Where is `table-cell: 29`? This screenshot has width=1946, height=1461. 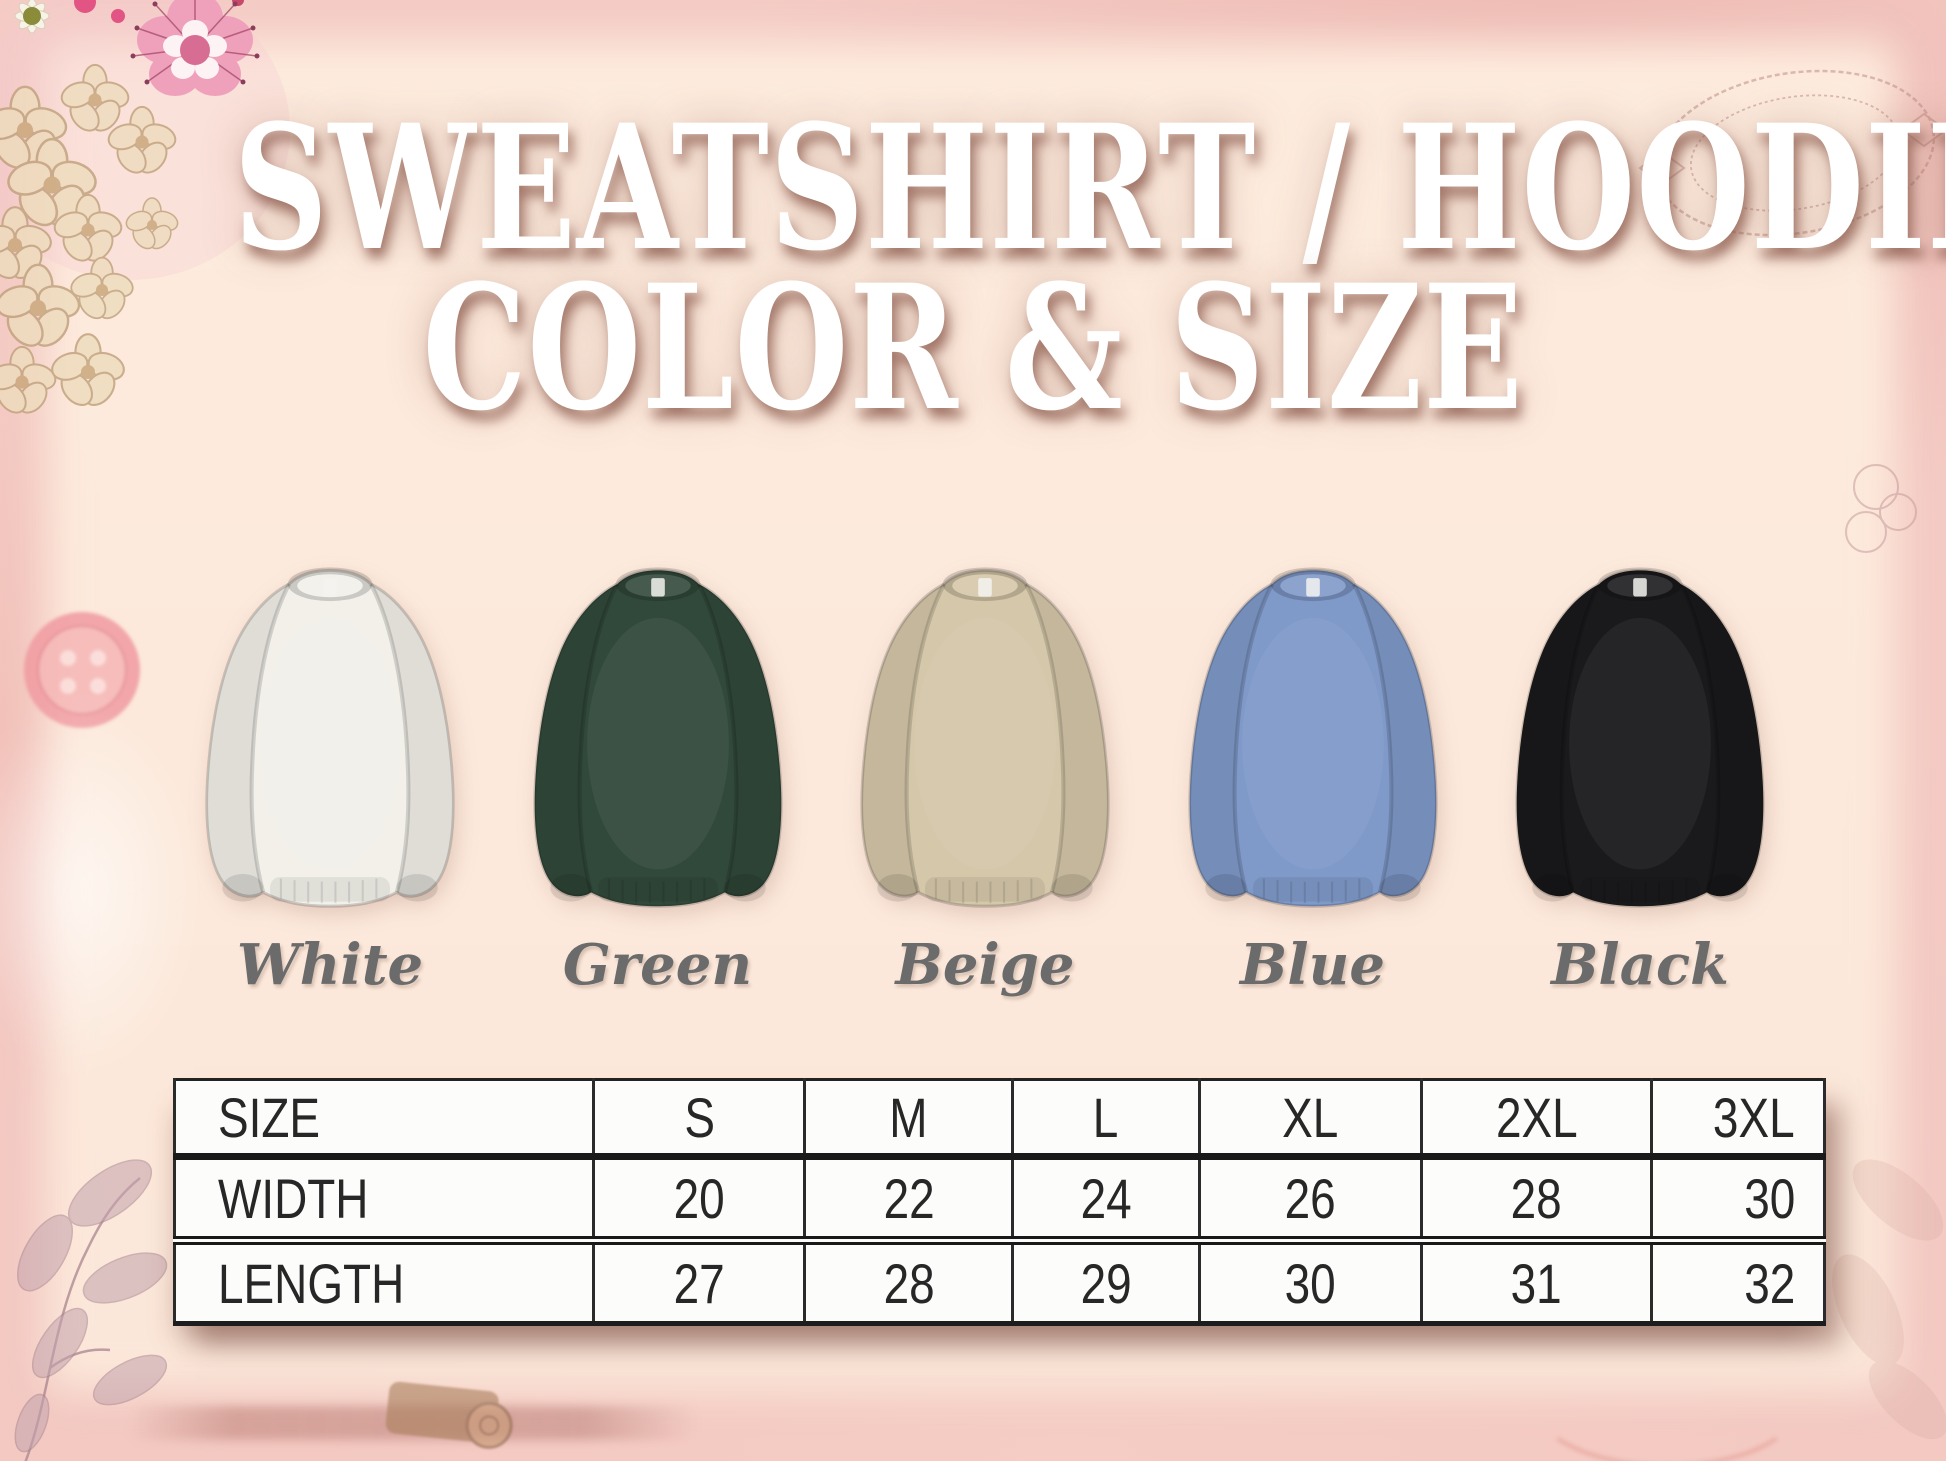 table-cell: 29 is located at coordinates (1106, 1281).